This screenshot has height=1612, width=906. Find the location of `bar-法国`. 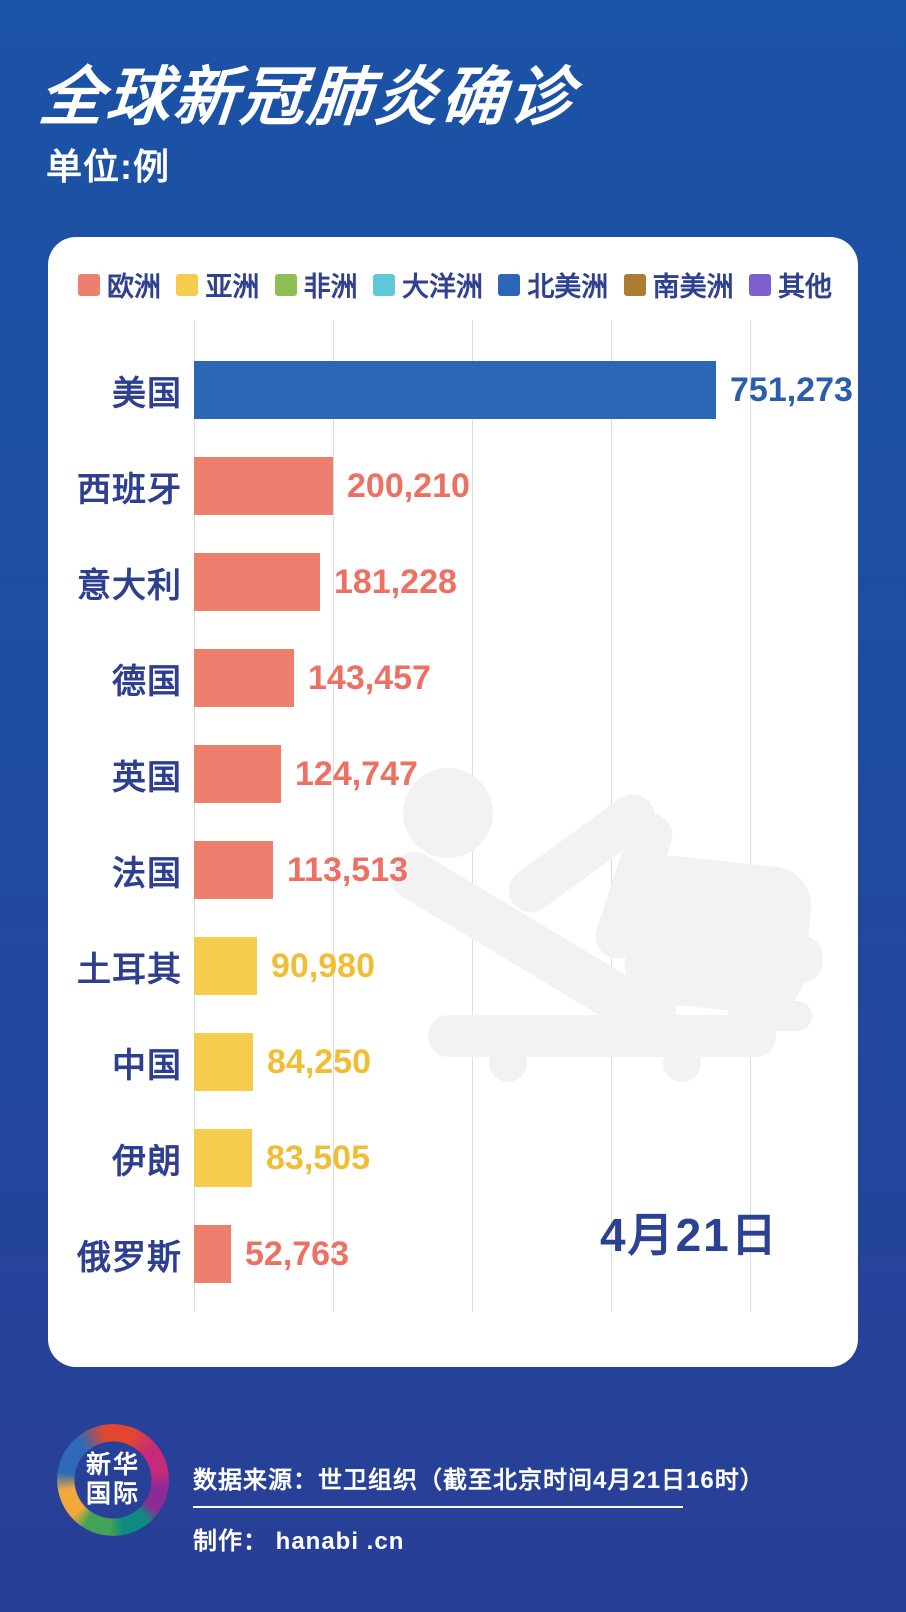

bar-法国 is located at coordinates (233, 870).